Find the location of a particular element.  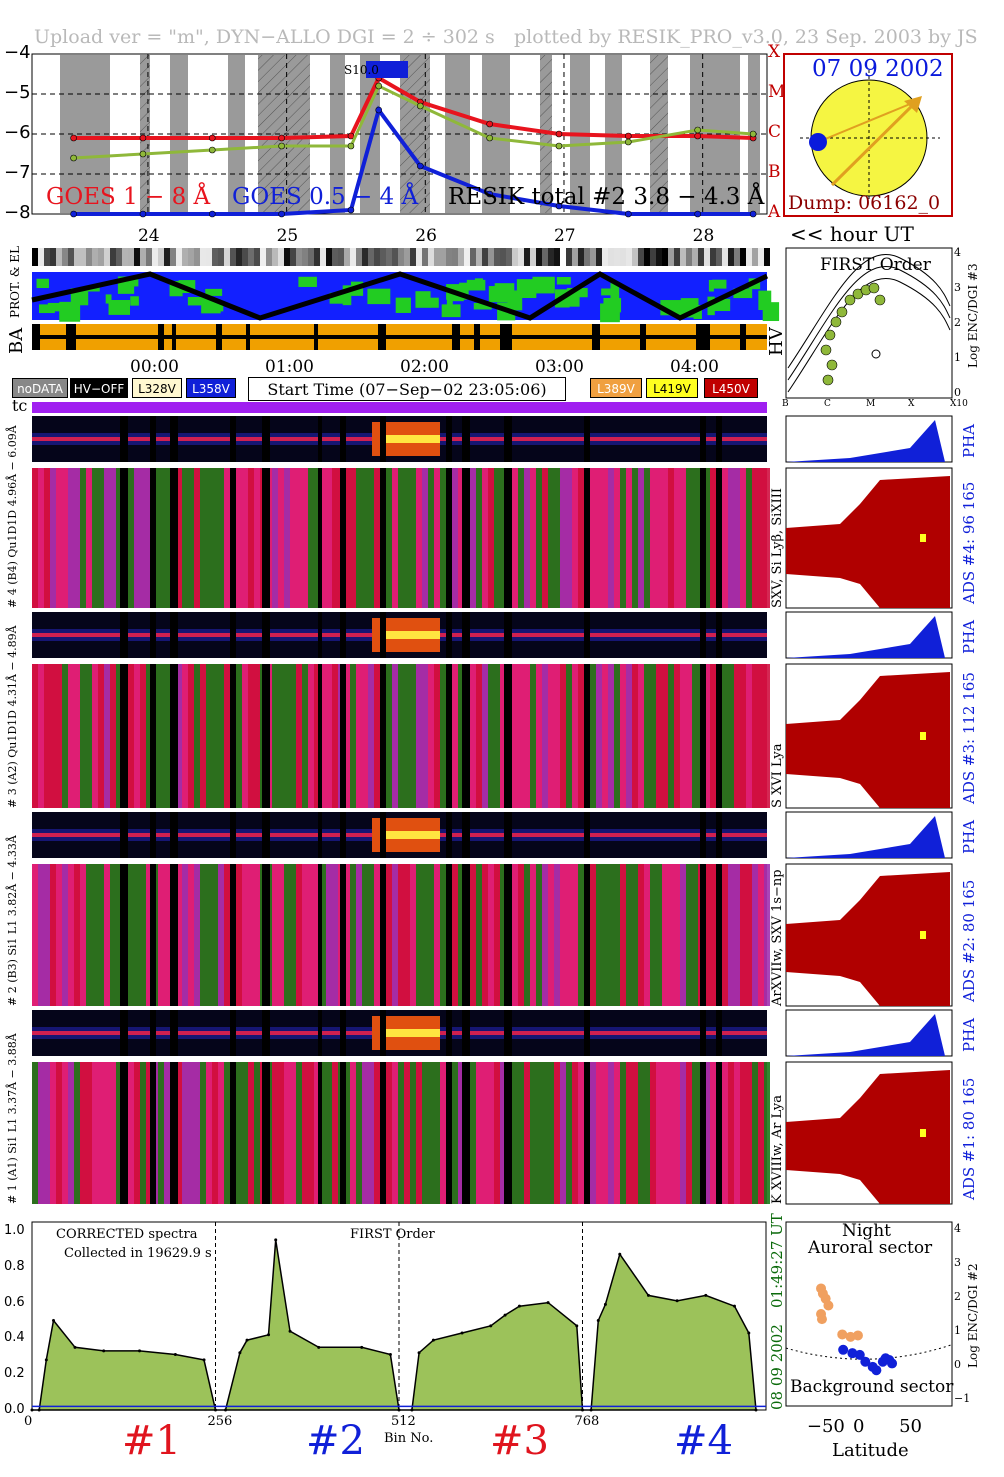

night-label: Night is located at coordinates (866, 1231).